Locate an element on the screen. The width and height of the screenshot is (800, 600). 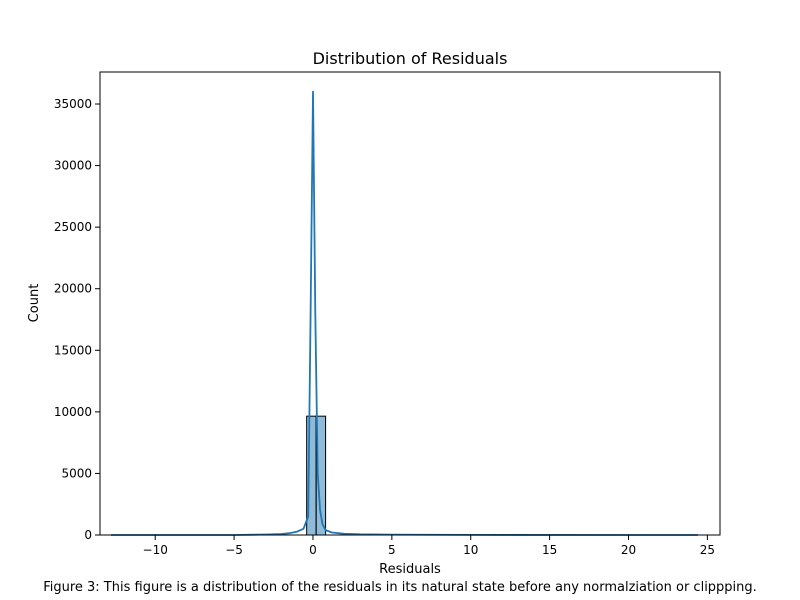
x-tick-label: 15 is located at coordinates (549, 550).